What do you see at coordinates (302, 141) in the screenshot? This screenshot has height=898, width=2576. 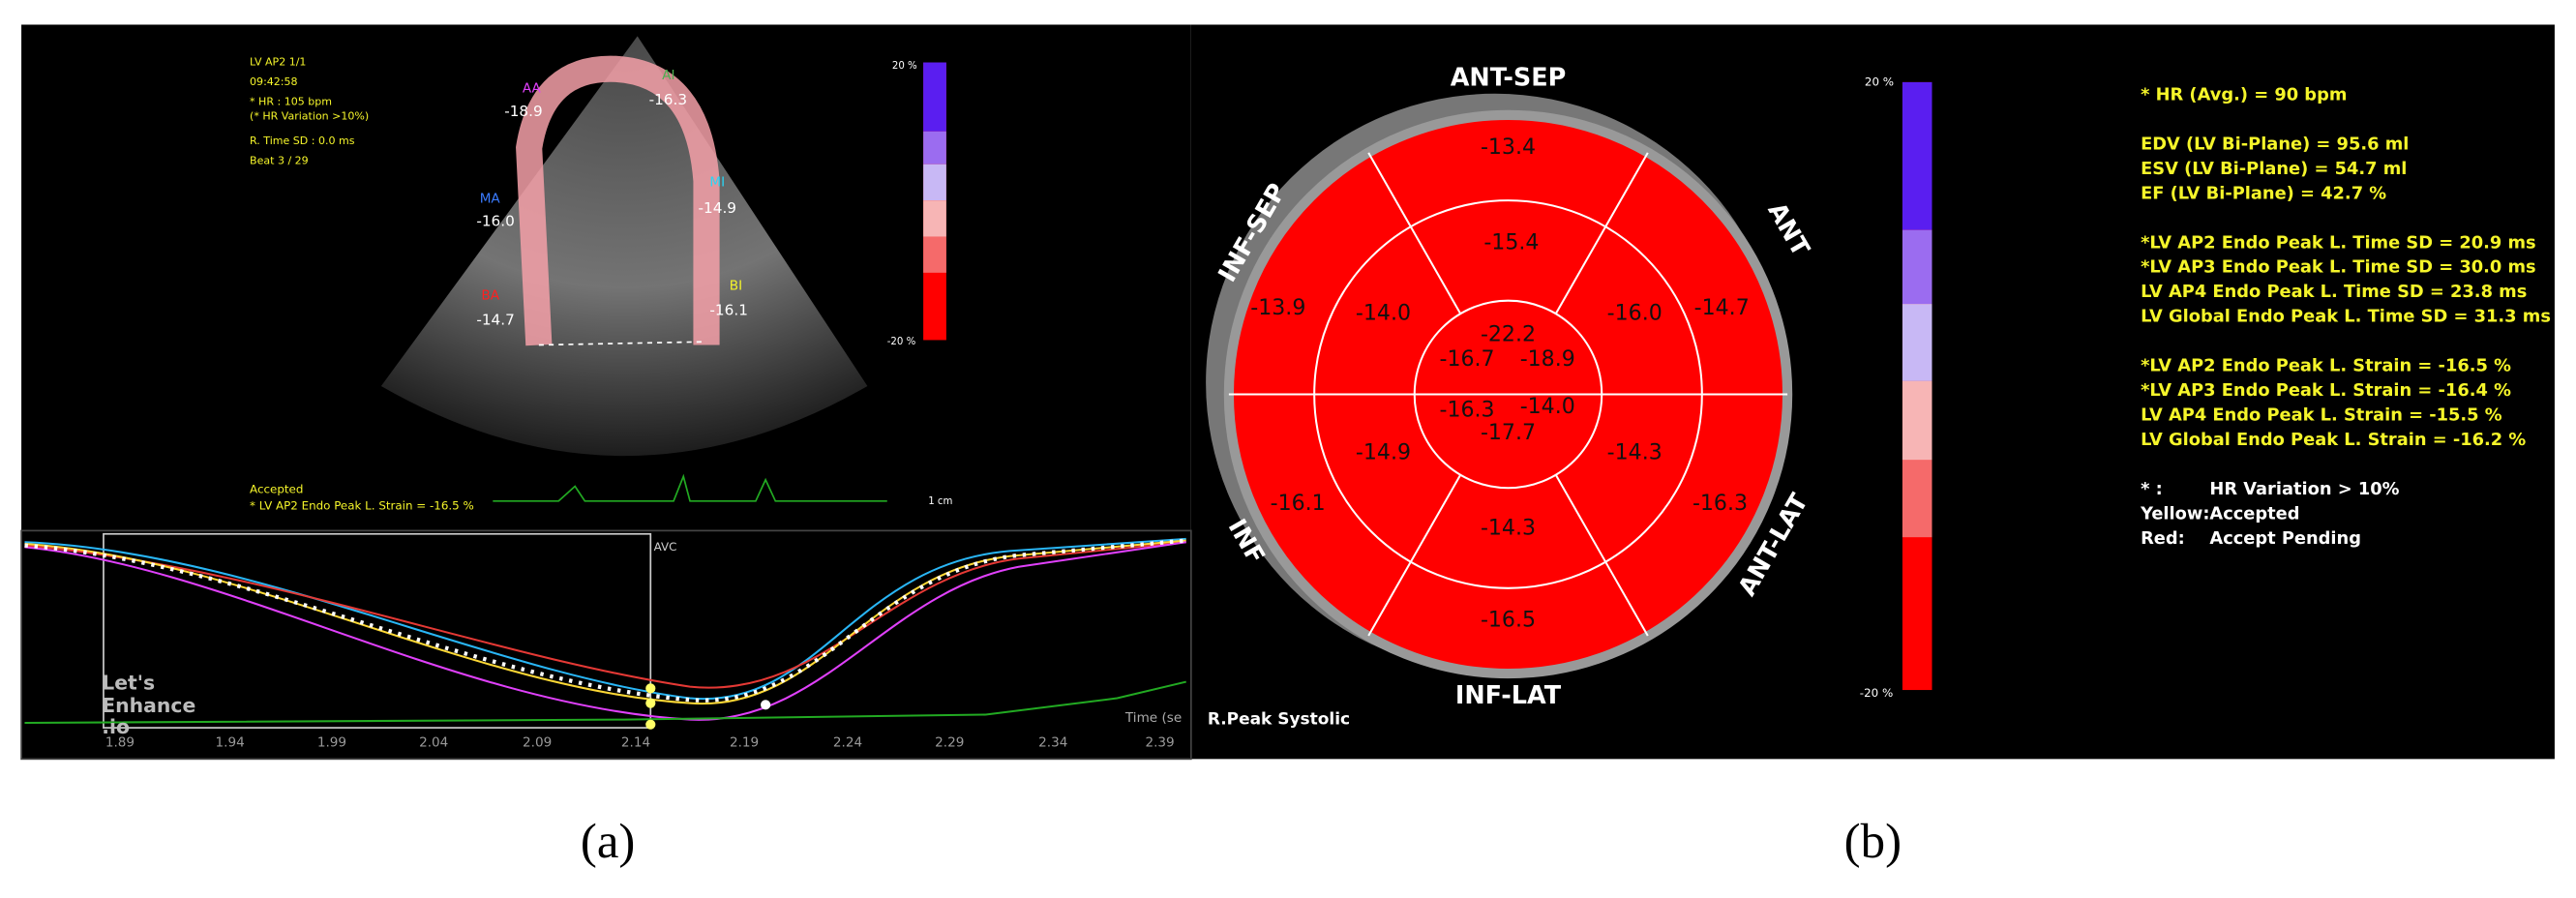 I see `header-line: R. Time SD : 0.0 ms` at bounding box center [302, 141].